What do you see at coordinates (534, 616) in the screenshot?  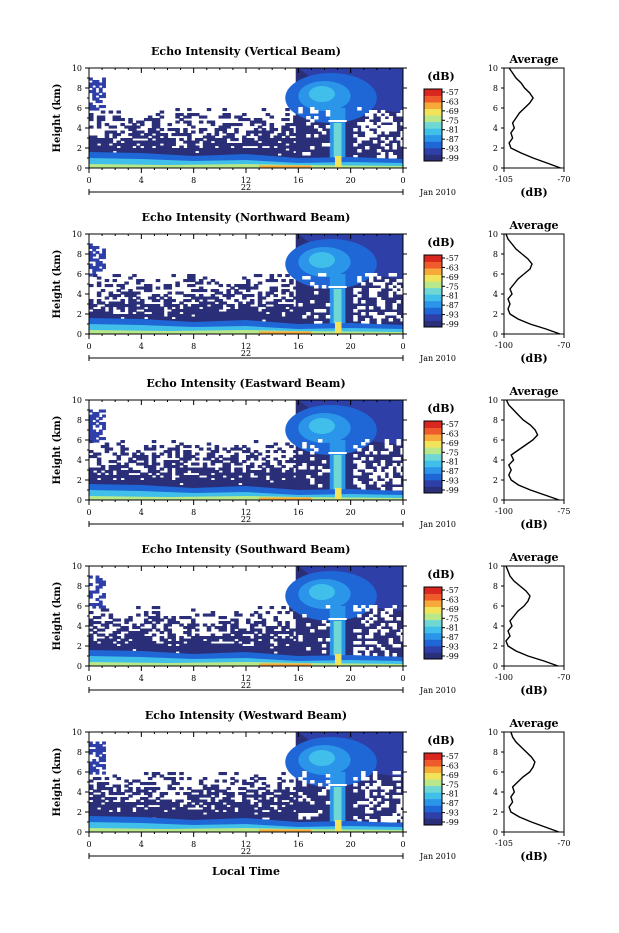 I see `profile-frame` at bounding box center [534, 616].